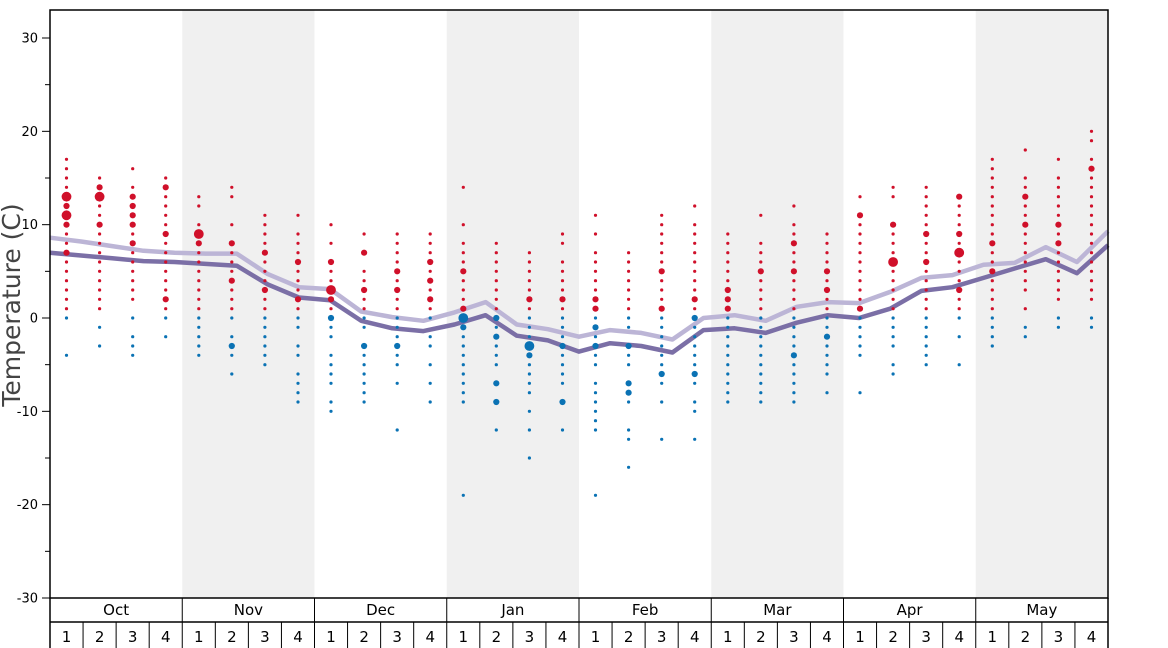 The height and width of the screenshot is (648, 1168). What do you see at coordinates (29, 132) in the screenshot?
I see `y-tick-label: 20` at bounding box center [29, 132].